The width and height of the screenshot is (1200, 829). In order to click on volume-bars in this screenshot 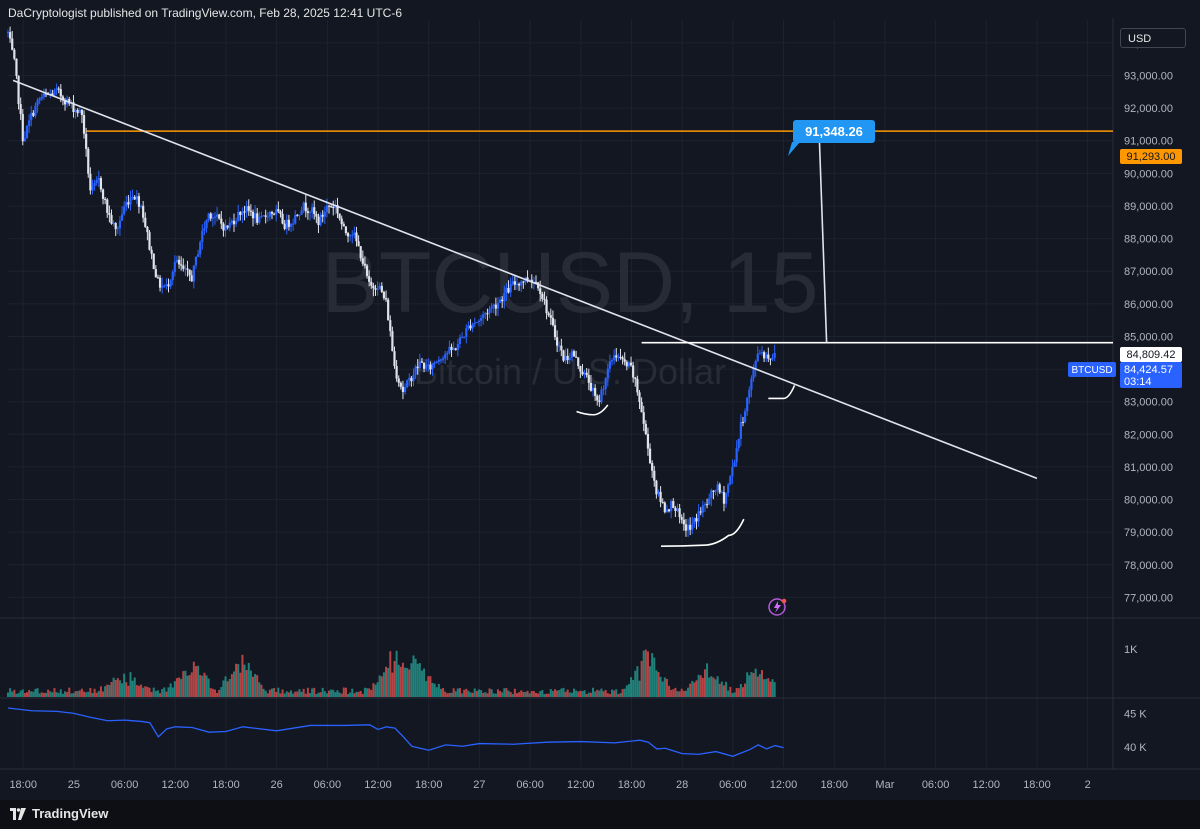, I will do `click(391, 673)`.